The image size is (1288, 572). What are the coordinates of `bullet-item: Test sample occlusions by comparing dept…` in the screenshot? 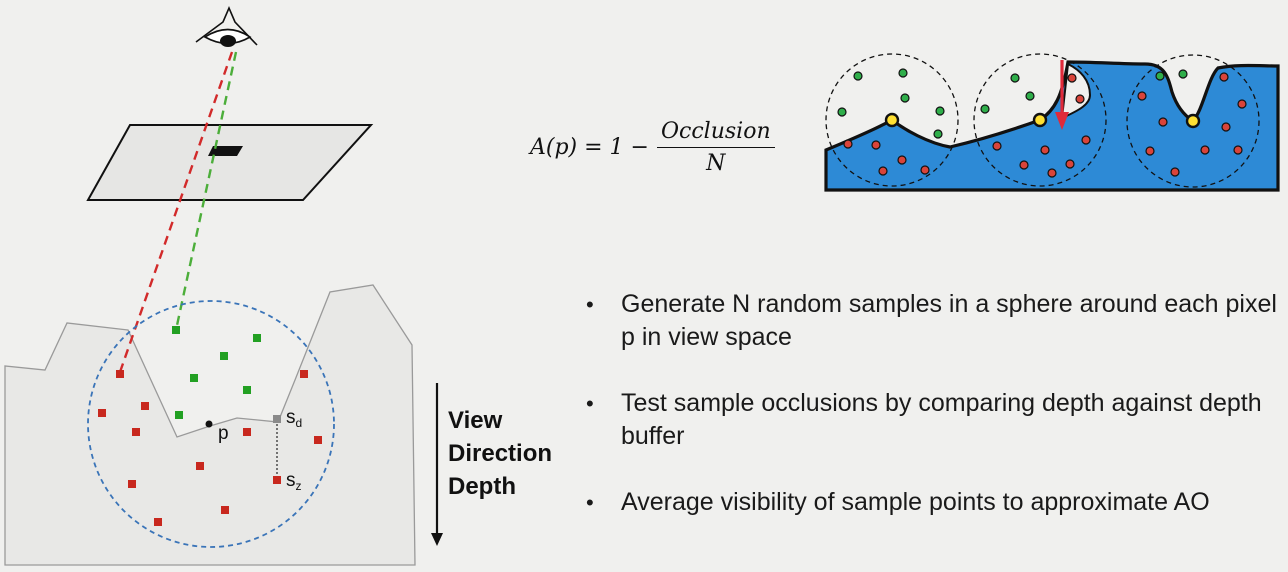 It's located at (936, 420).